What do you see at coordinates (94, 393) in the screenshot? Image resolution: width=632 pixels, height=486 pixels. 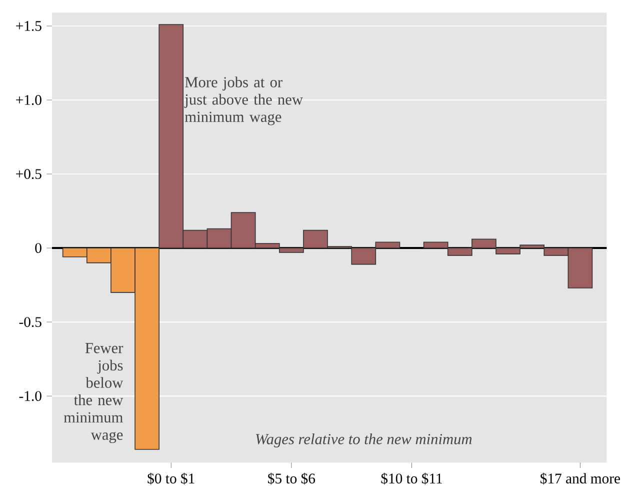 I see `annotation: Fewer jobs below the new minimum wage` at bounding box center [94, 393].